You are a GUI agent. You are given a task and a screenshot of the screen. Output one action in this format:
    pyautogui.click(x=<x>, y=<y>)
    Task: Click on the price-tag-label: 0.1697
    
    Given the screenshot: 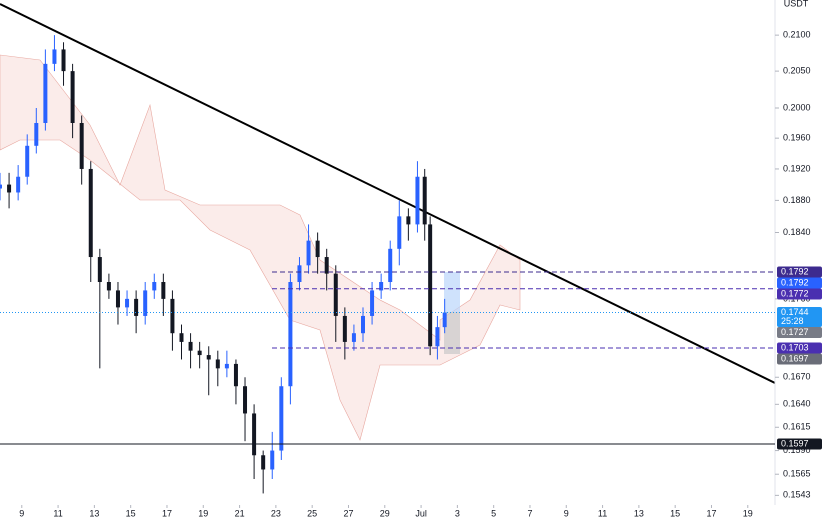 What is the action you would take?
    pyautogui.click(x=795, y=358)
    